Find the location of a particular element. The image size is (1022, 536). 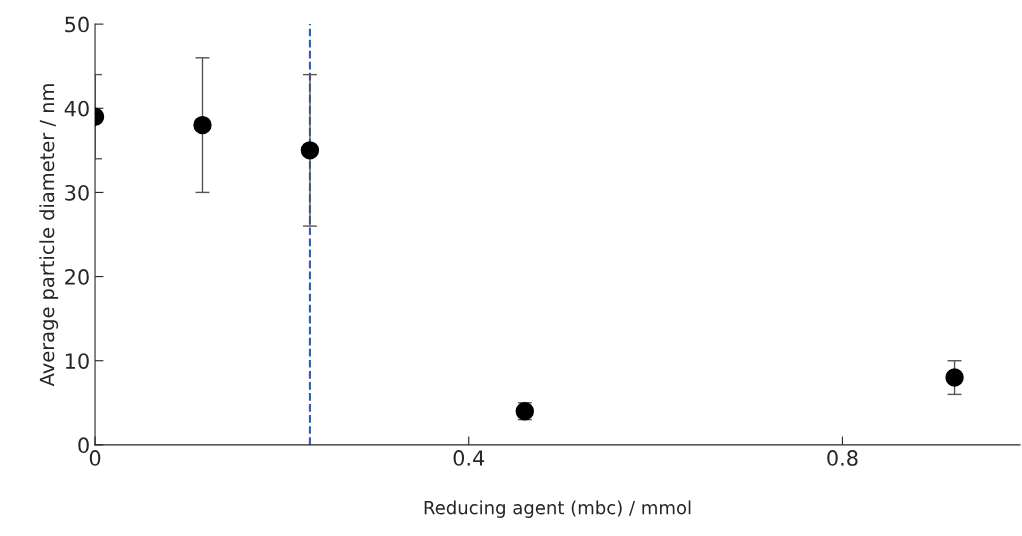

y-tick-label: 50 is located at coordinates (77, 24).